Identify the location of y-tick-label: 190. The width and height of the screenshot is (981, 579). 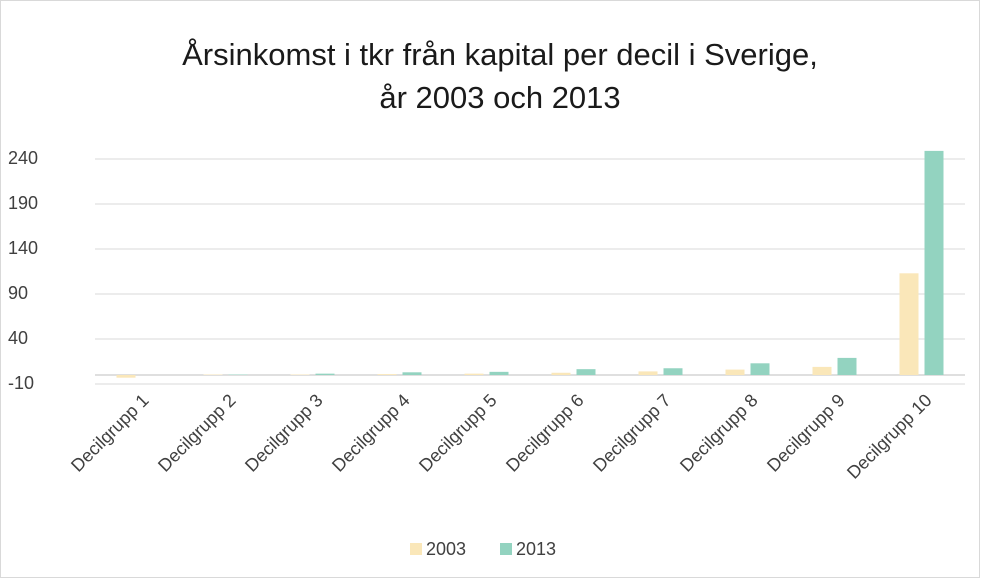
(23, 203).